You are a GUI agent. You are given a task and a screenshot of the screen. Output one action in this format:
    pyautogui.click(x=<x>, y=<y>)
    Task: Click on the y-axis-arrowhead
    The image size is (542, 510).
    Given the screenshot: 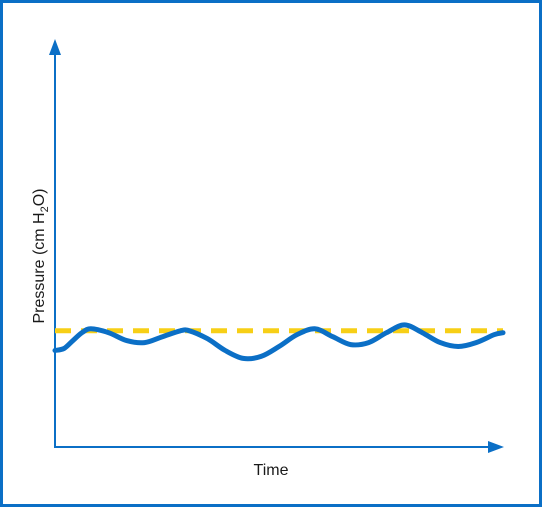 What is the action you would take?
    pyautogui.click(x=55, y=47)
    